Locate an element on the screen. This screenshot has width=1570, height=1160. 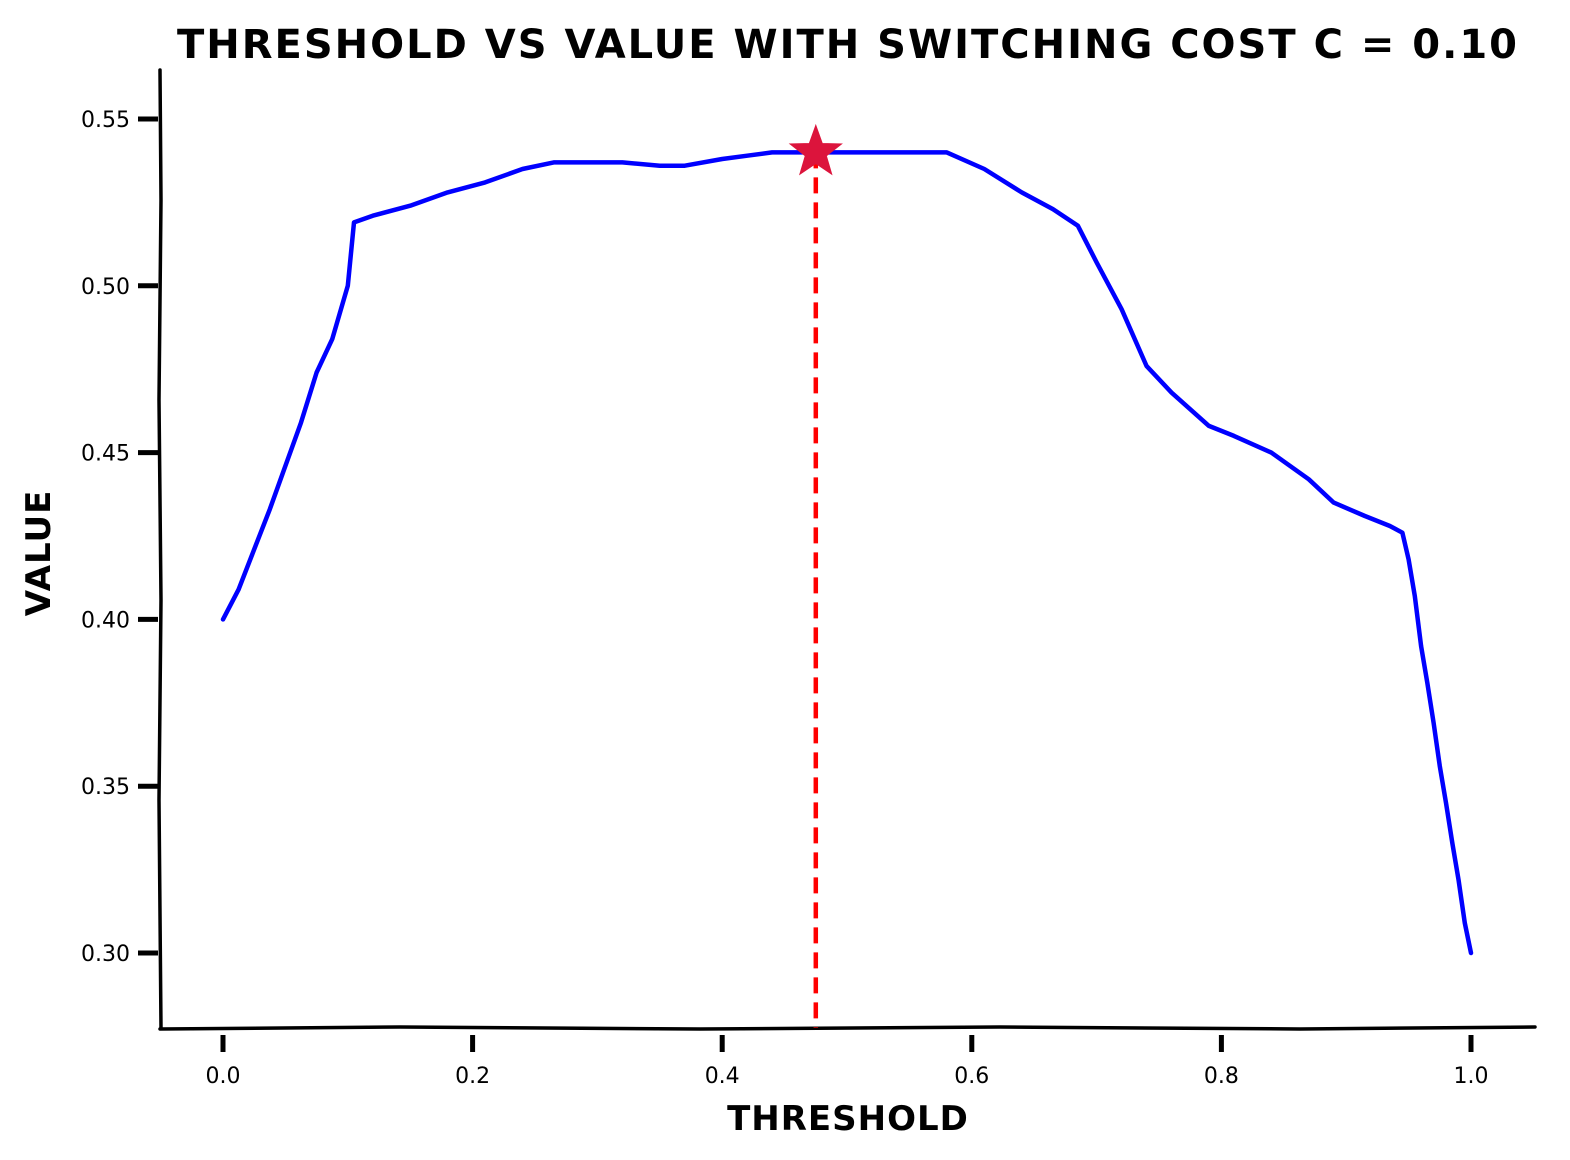
annotation-layer is located at coordinates (815, 575).